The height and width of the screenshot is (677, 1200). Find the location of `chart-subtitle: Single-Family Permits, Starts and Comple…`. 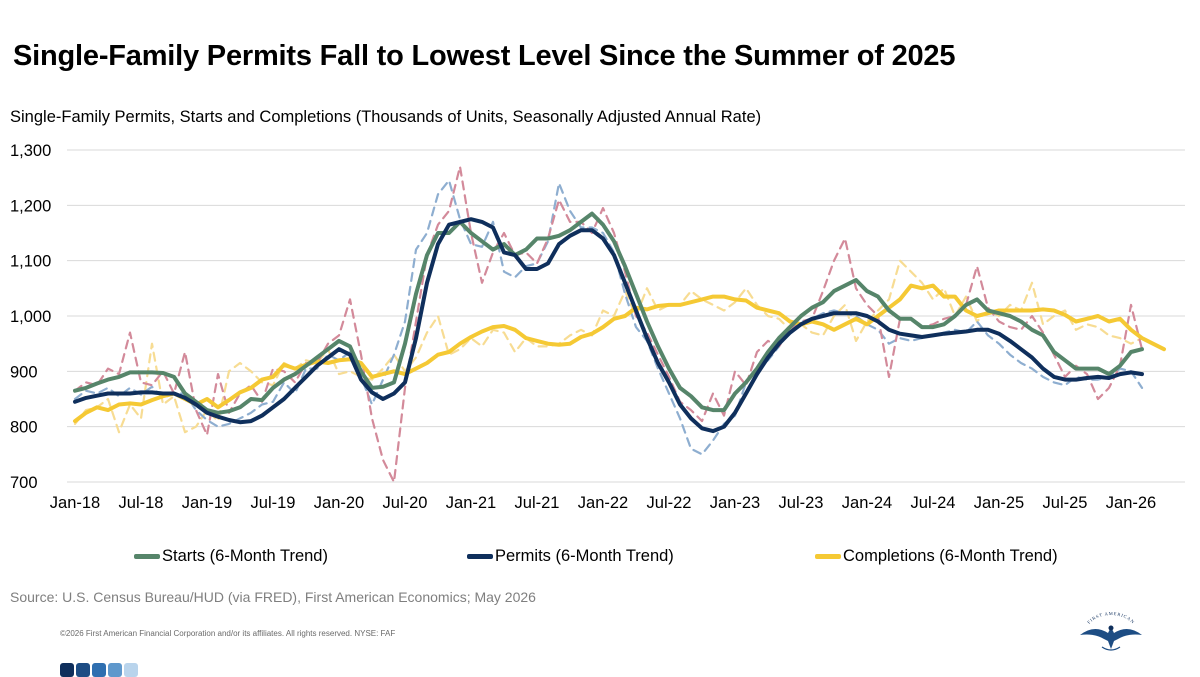

chart-subtitle: Single-Family Permits, Starts and Comple… is located at coordinates (386, 117).